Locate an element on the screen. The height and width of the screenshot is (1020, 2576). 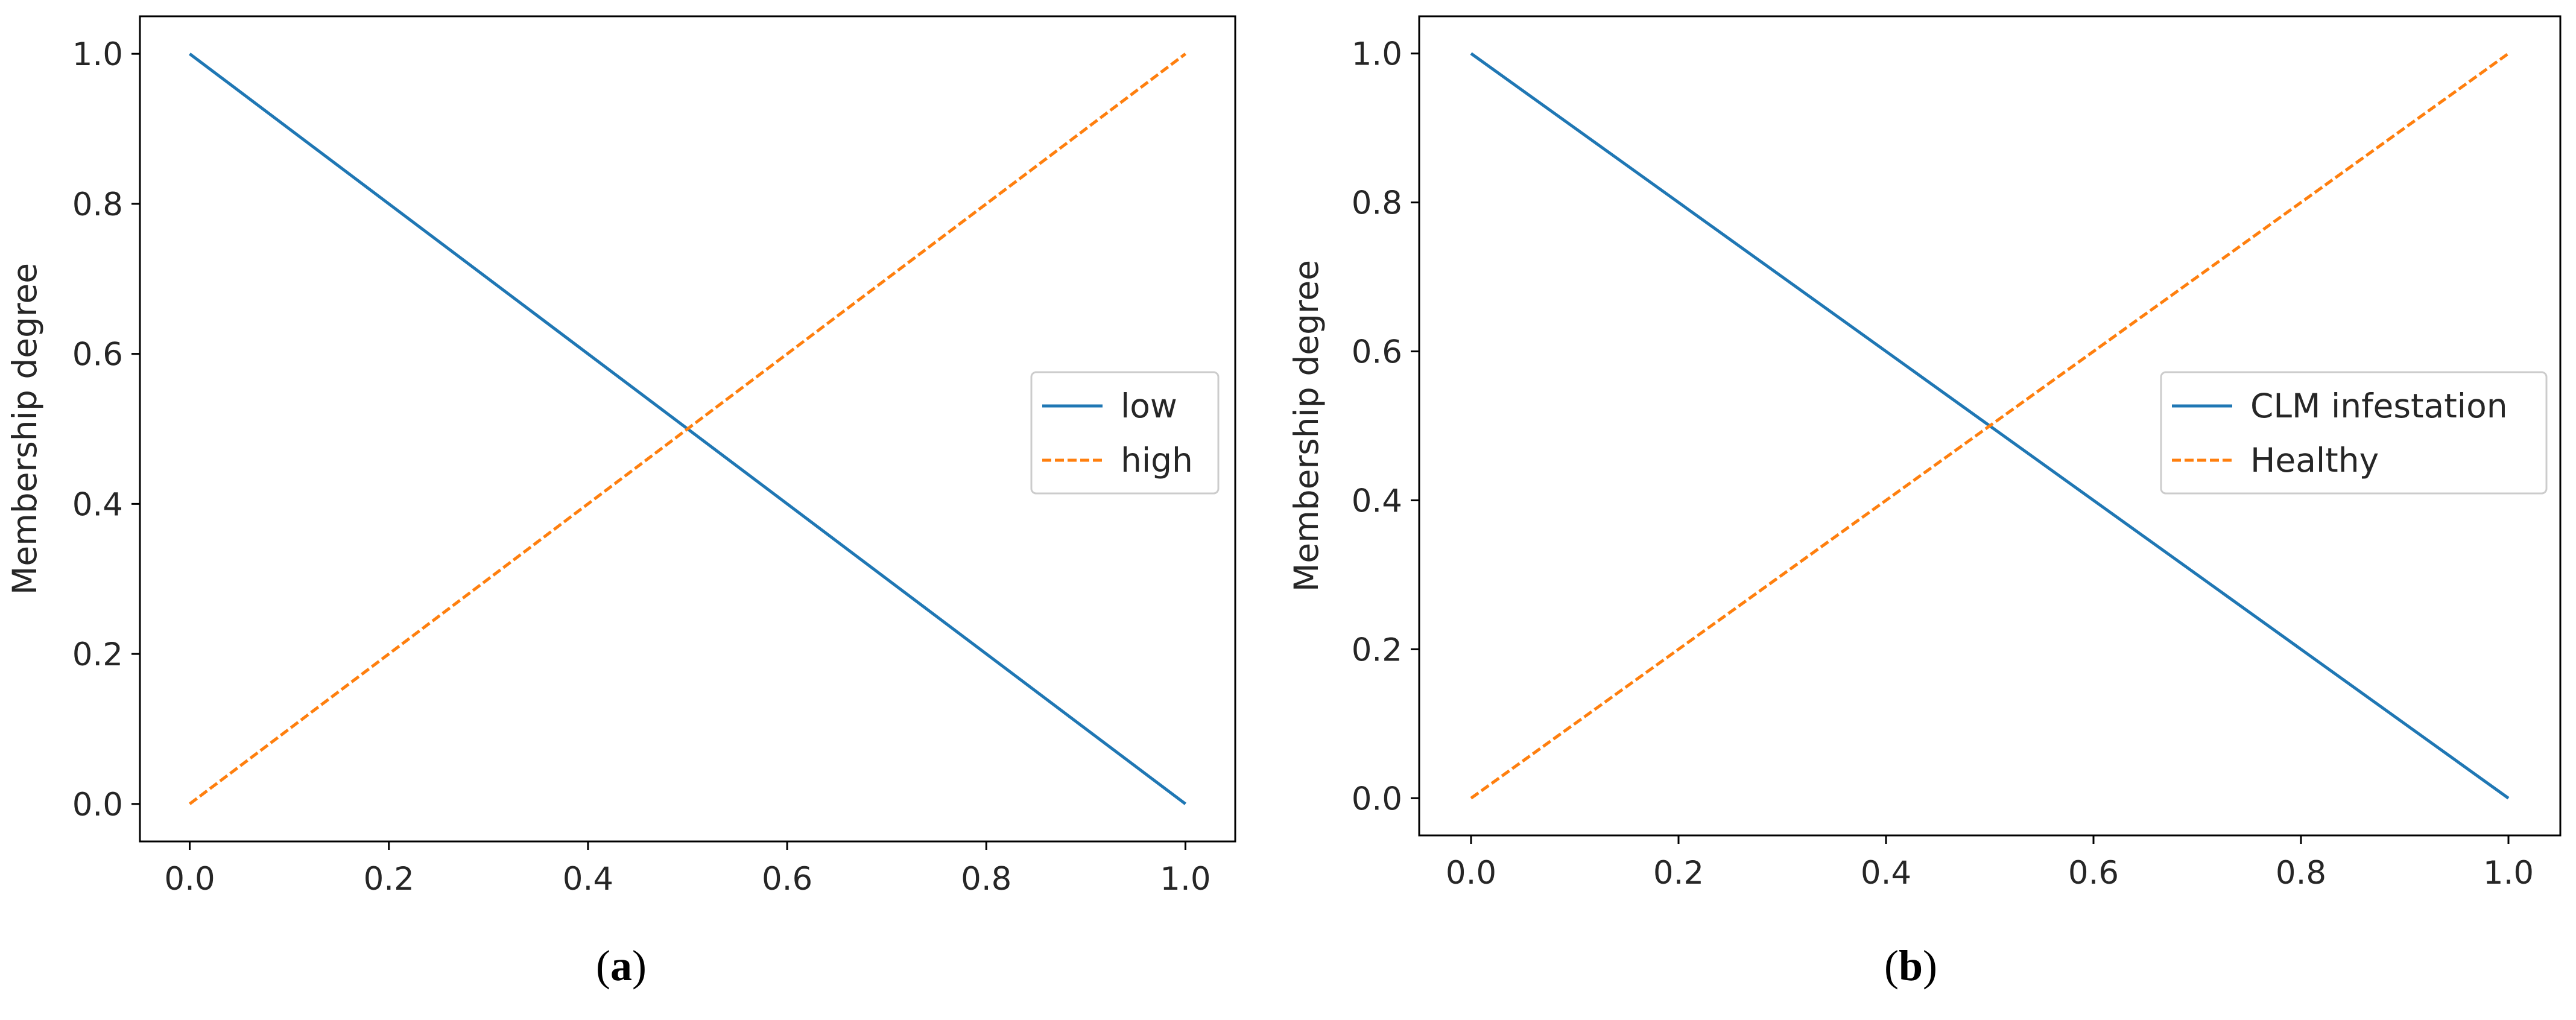
legend: low high is located at coordinates (1125, 433).